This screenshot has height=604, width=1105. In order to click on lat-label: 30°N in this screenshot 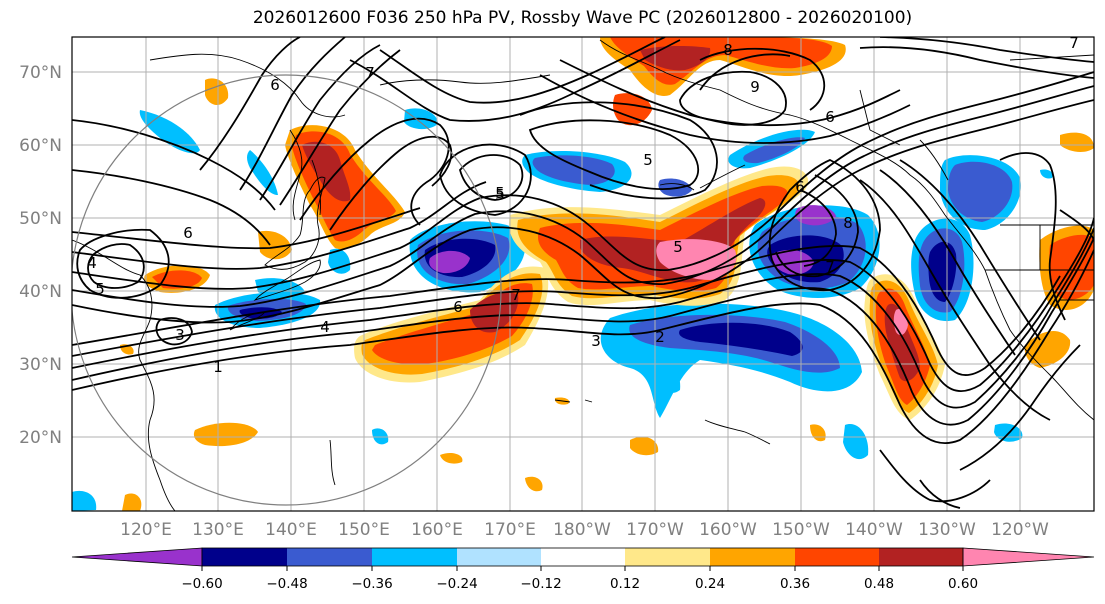, I will do `click(40, 365)`.